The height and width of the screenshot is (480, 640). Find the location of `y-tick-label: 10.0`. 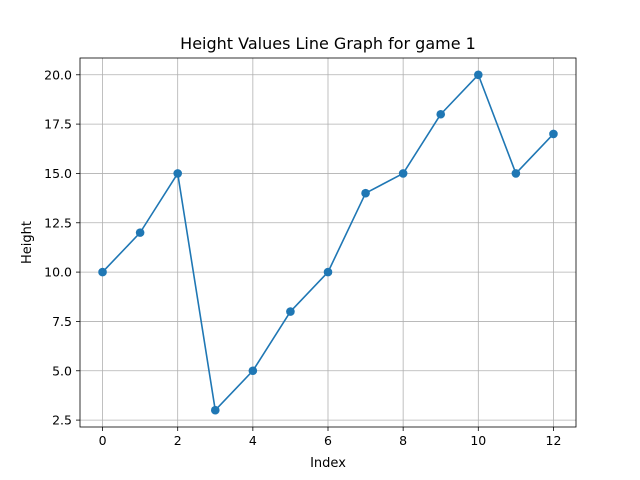

y-tick-label: 10.0 is located at coordinates (58, 272).